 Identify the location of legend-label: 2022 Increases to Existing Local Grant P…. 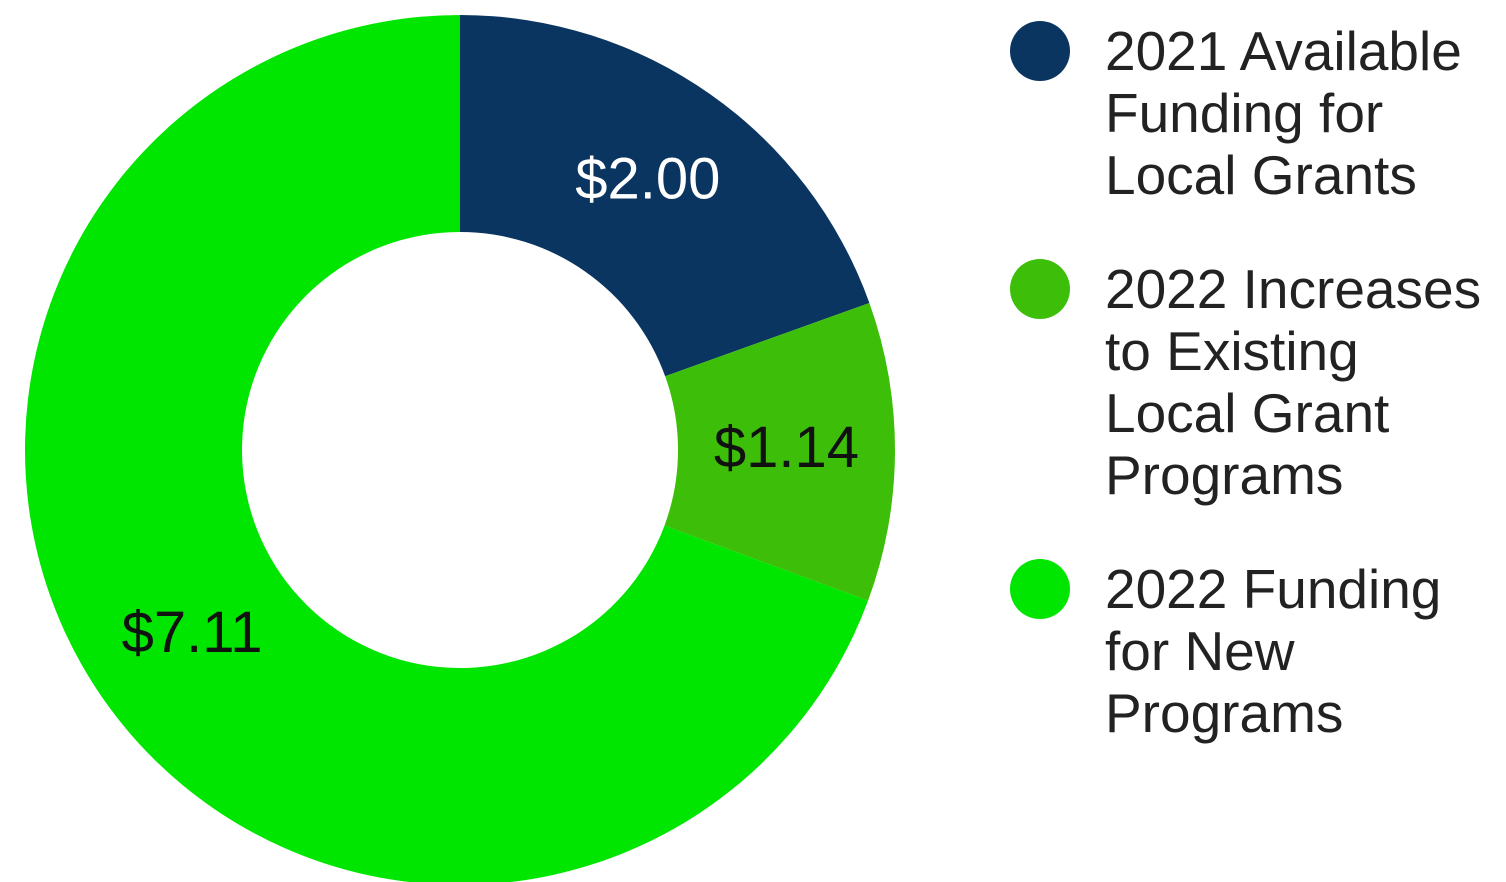
(1293, 382).